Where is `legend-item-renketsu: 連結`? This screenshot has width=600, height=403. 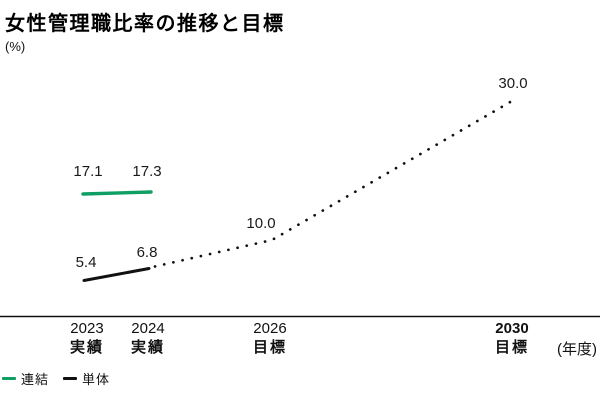 legend-item-renketsu: 連結 is located at coordinates (25, 378).